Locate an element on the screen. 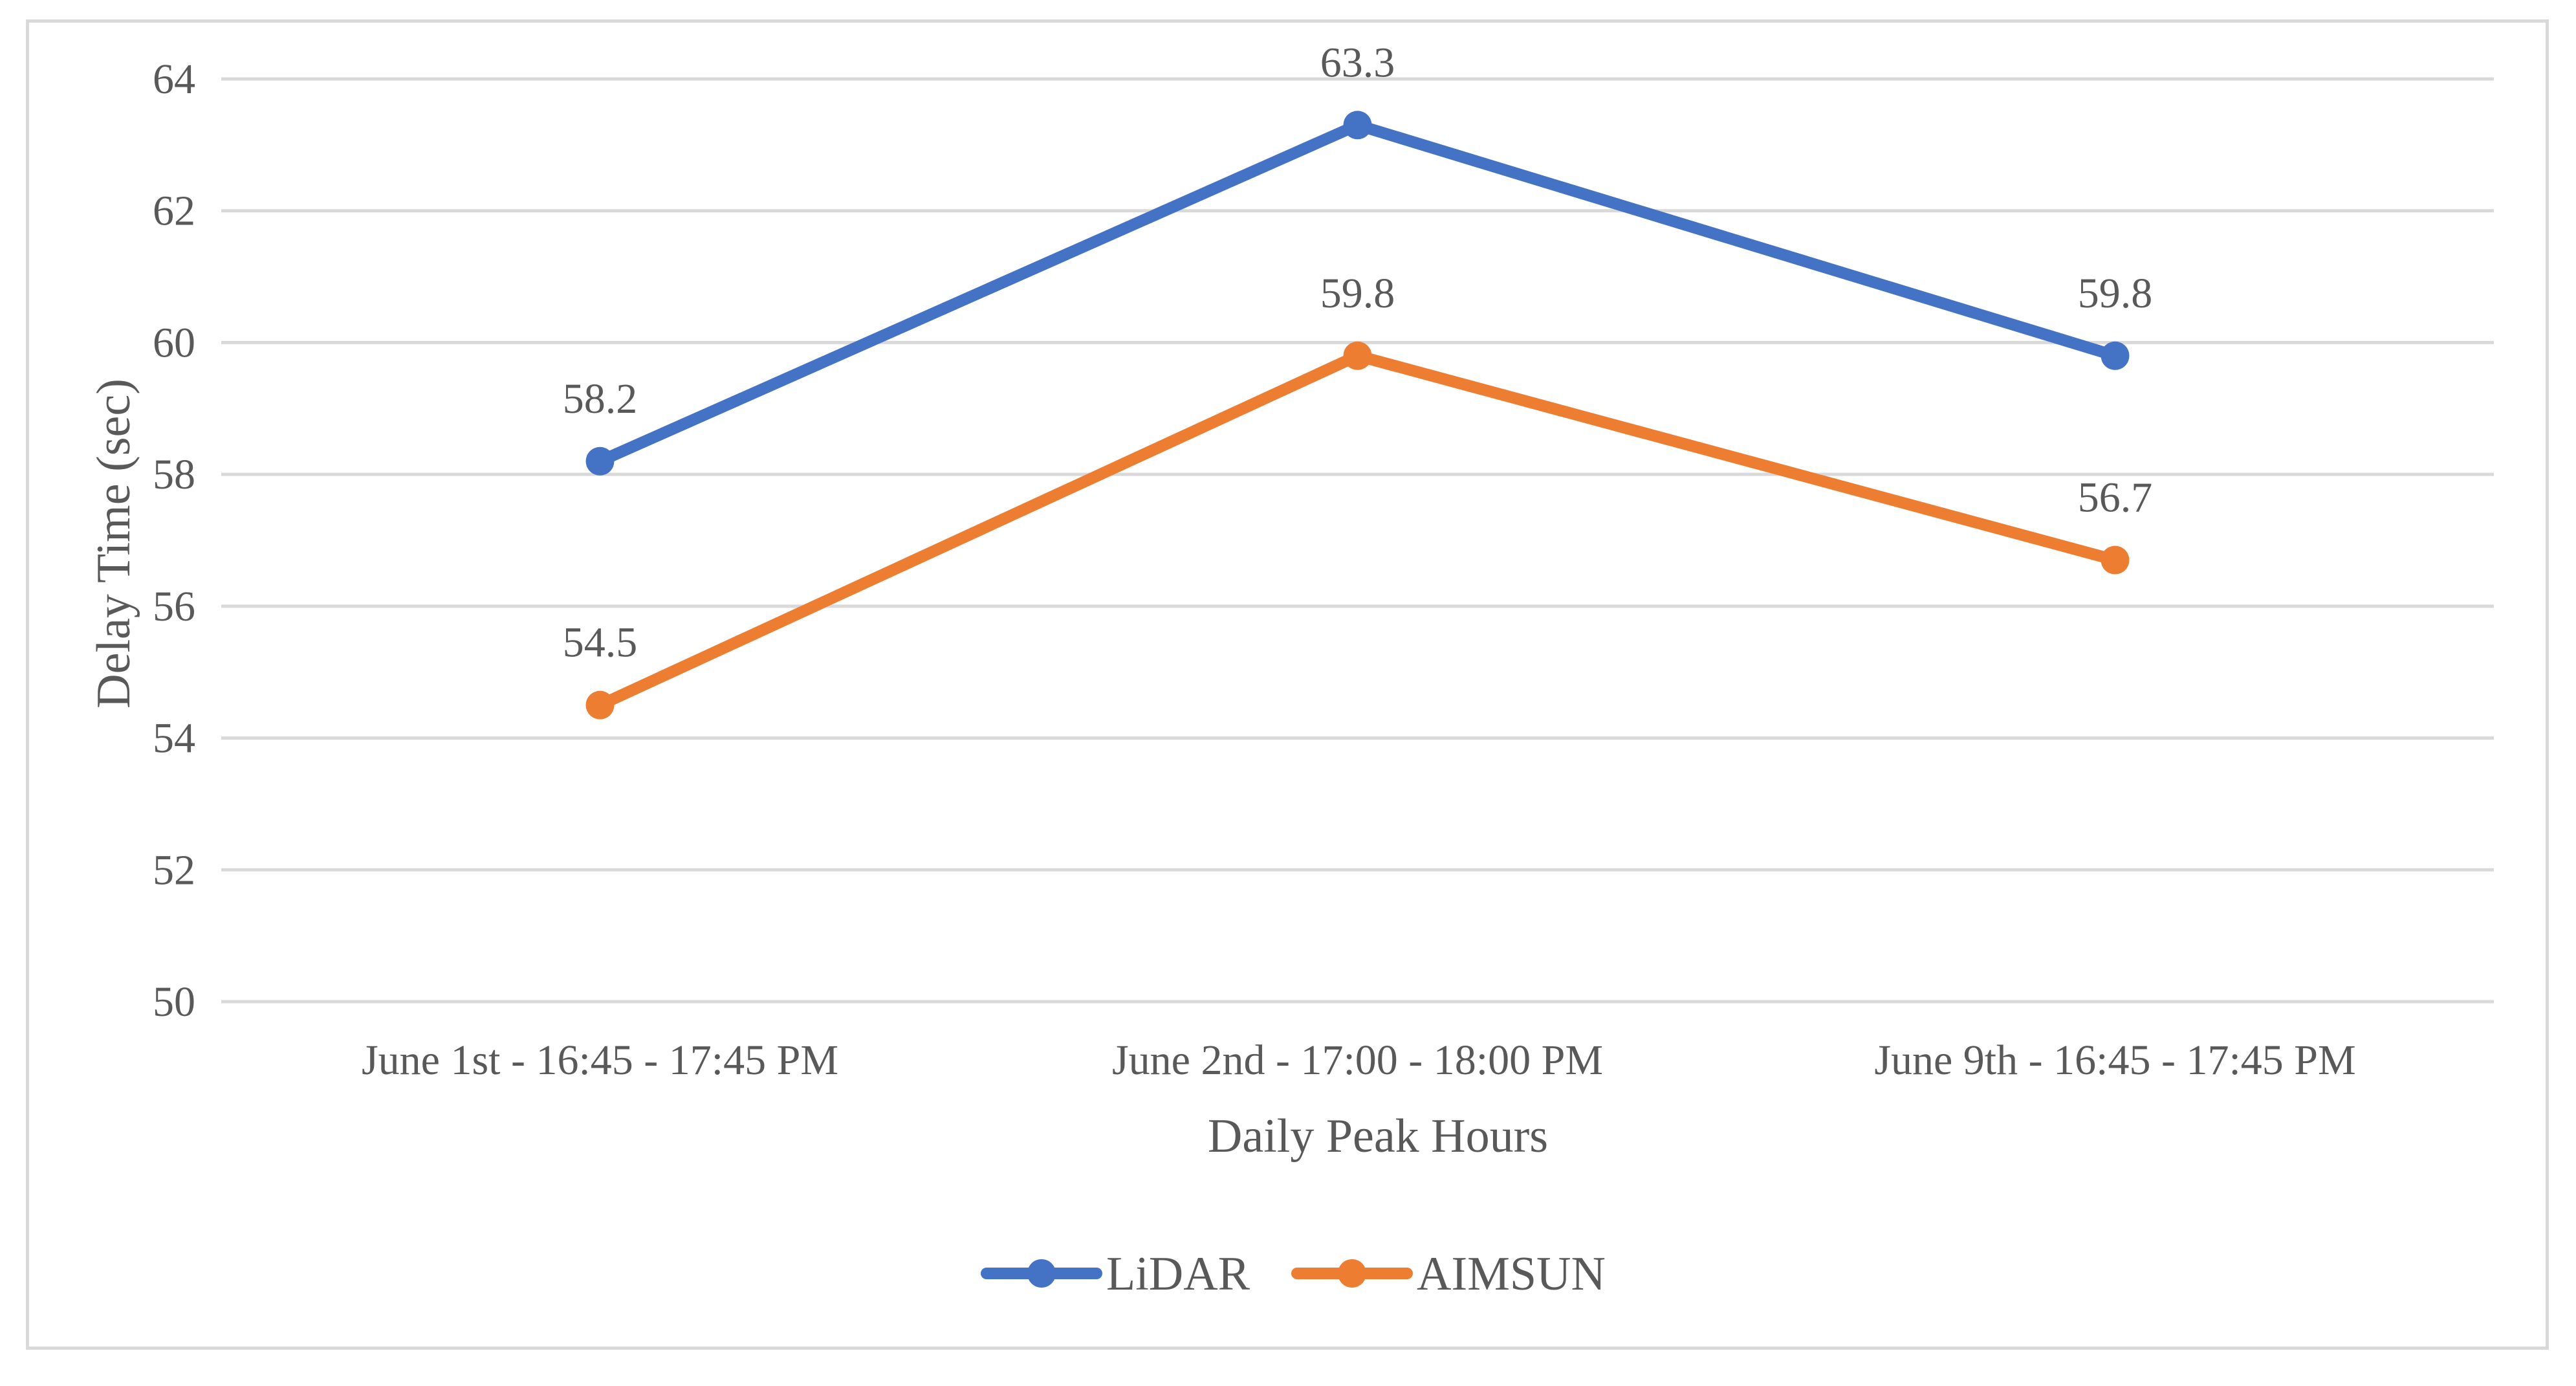 The image size is (2576, 1386). y-tick-label: 64 is located at coordinates (174, 79).